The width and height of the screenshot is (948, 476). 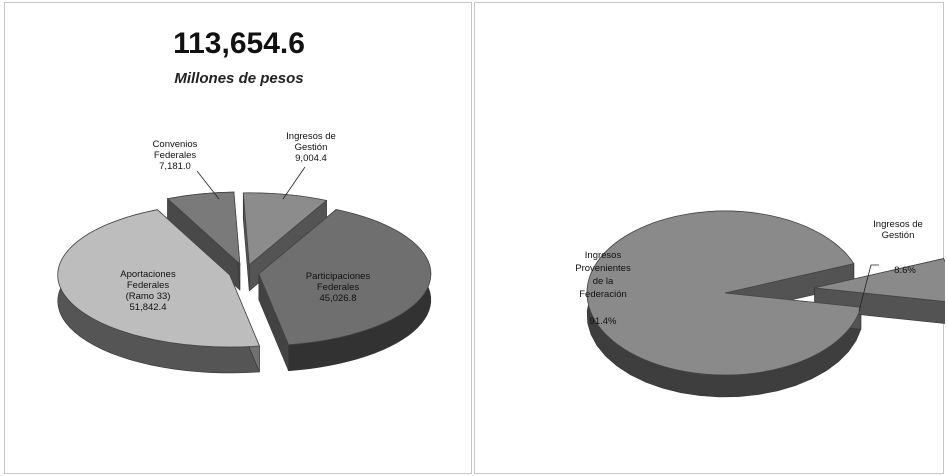 I want to click on label-convenios-federales: Convenios Federales 7,181.0, so click(x=175, y=155).